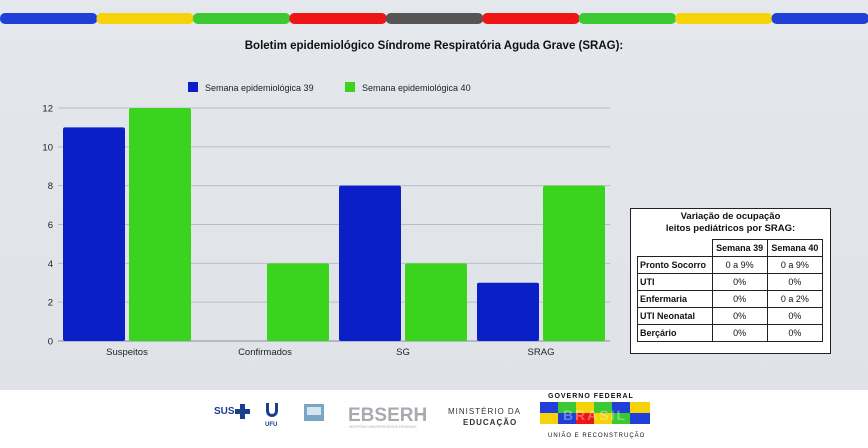  Describe the element at coordinates (50, 303) in the screenshot. I see `y-tick-label: 2` at that location.